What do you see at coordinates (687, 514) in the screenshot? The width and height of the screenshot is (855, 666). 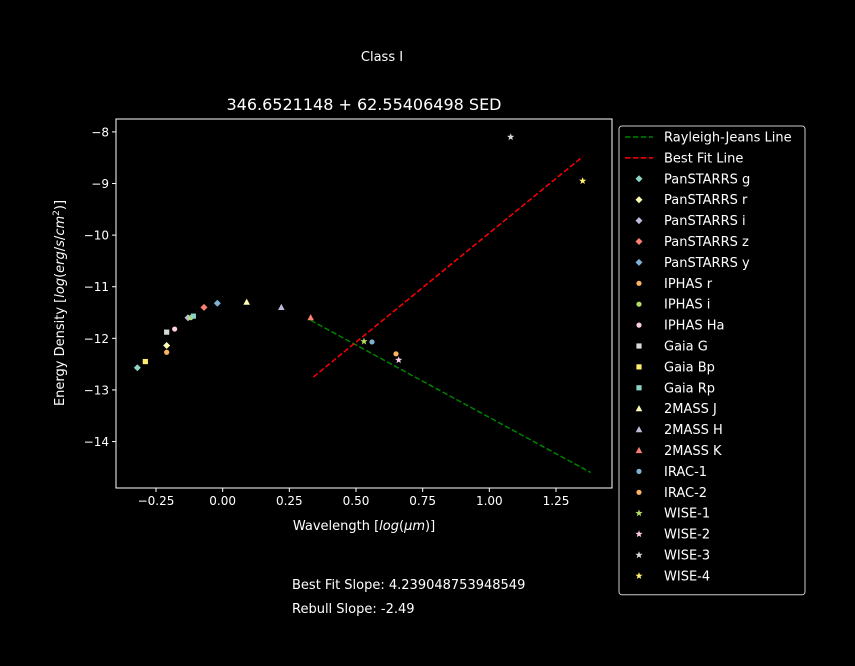 I see `legend-label: WISE-1` at bounding box center [687, 514].